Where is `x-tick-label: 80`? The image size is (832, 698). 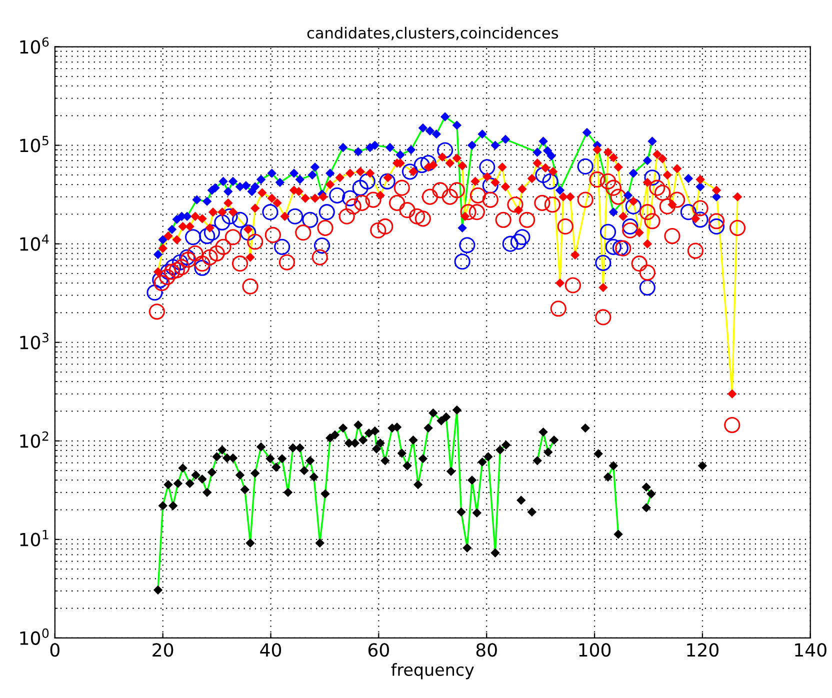 x-tick-label: 80 is located at coordinates (486, 650).